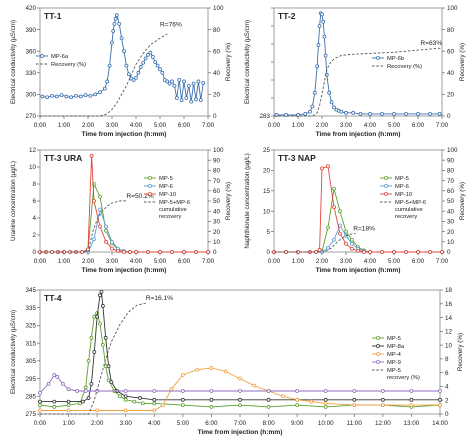 The height and width of the screenshot is (441, 474). What do you see at coordinates (30, 308) in the screenshot?
I see `y-tick-label: 335` at bounding box center [30, 308].